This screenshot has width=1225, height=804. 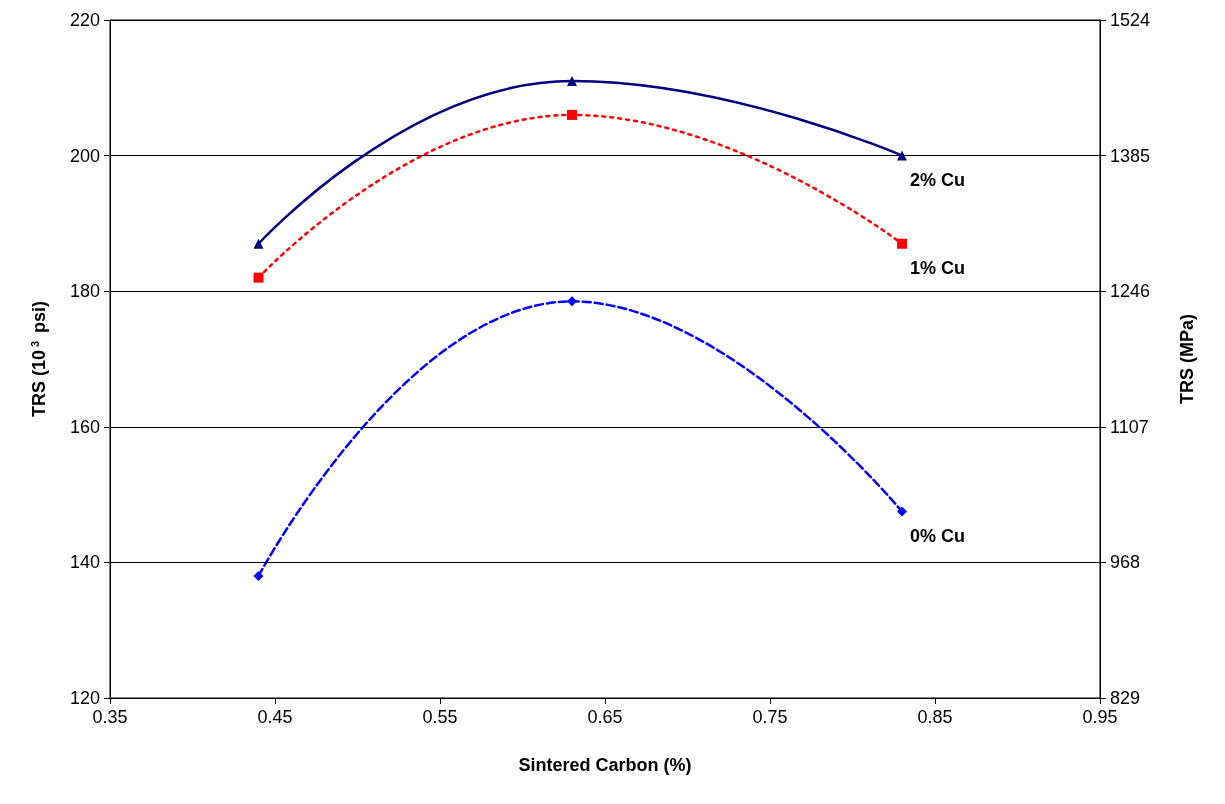 What do you see at coordinates (84, 291) in the screenshot?
I see `y-tick-label: 180` at bounding box center [84, 291].